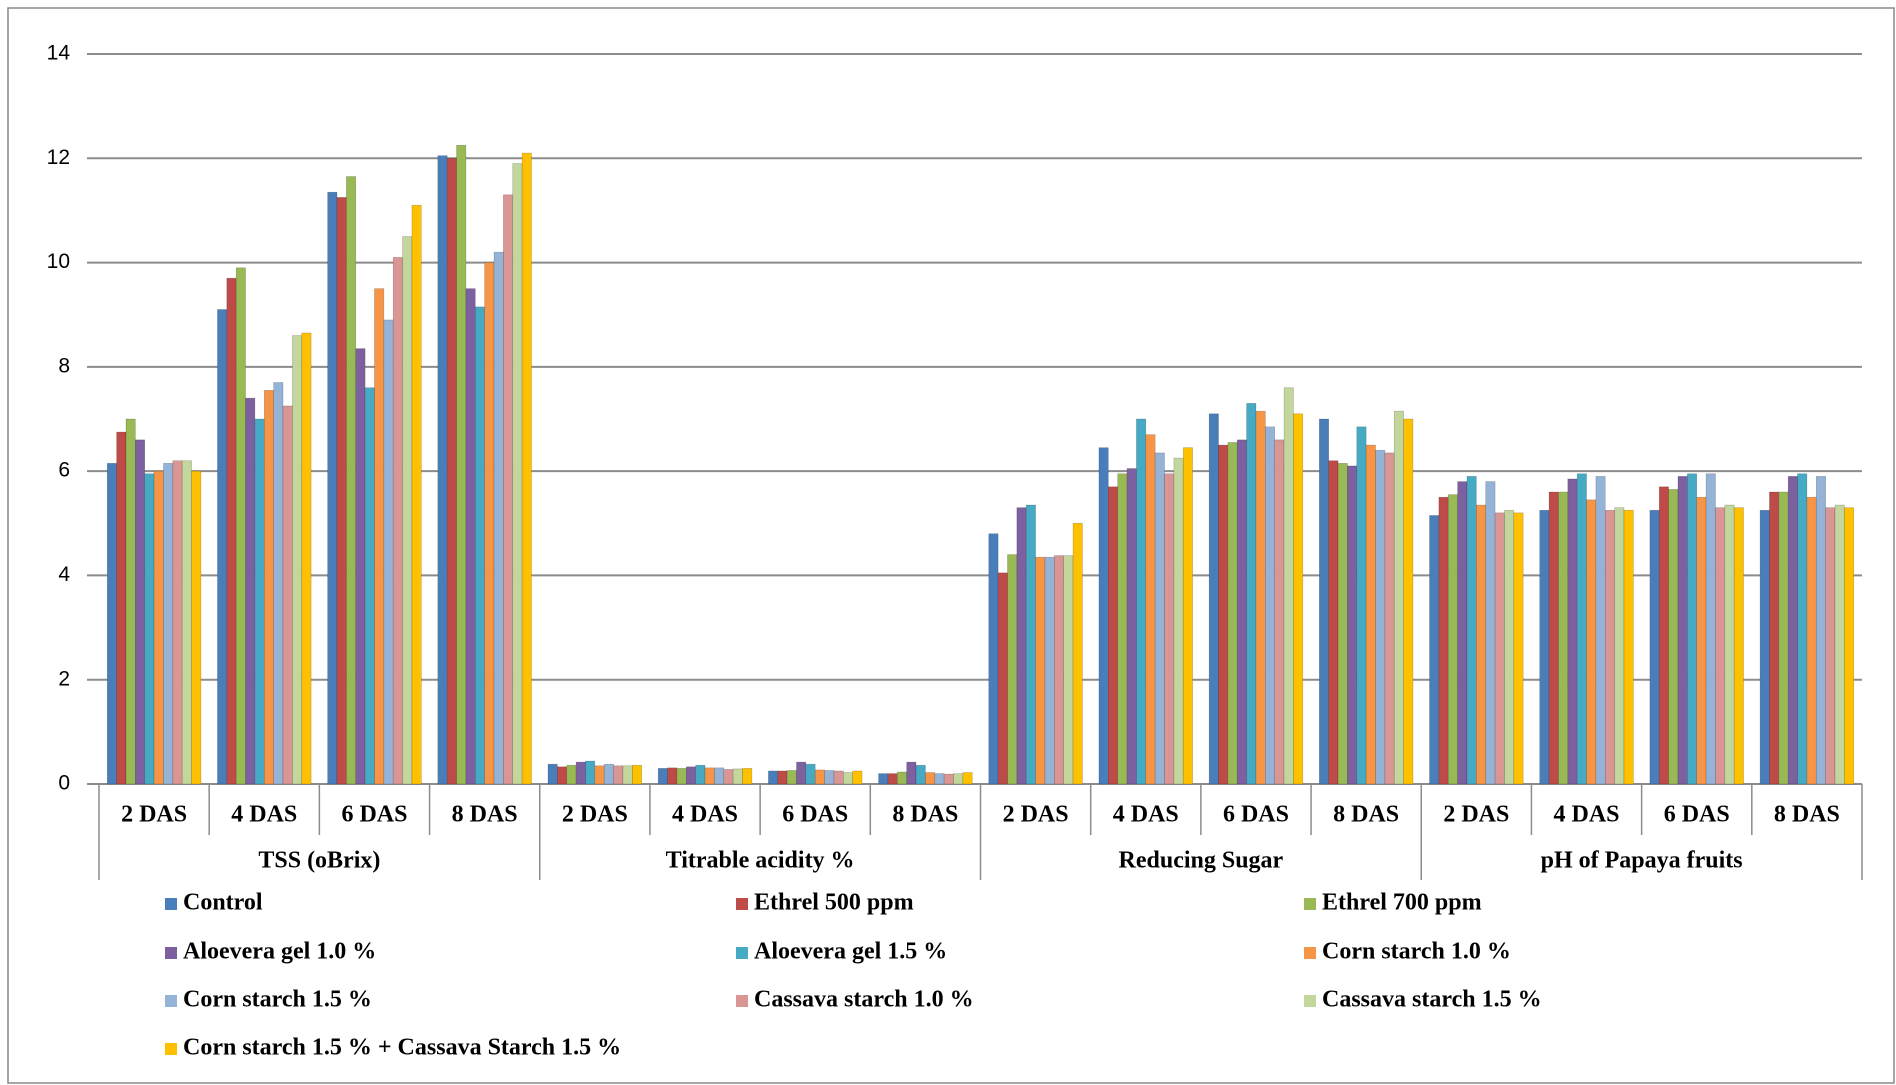 The width and height of the screenshot is (1896, 1085). What do you see at coordinates (223, 903) in the screenshot?
I see `legend-label: Control` at bounding box center [223, 903].